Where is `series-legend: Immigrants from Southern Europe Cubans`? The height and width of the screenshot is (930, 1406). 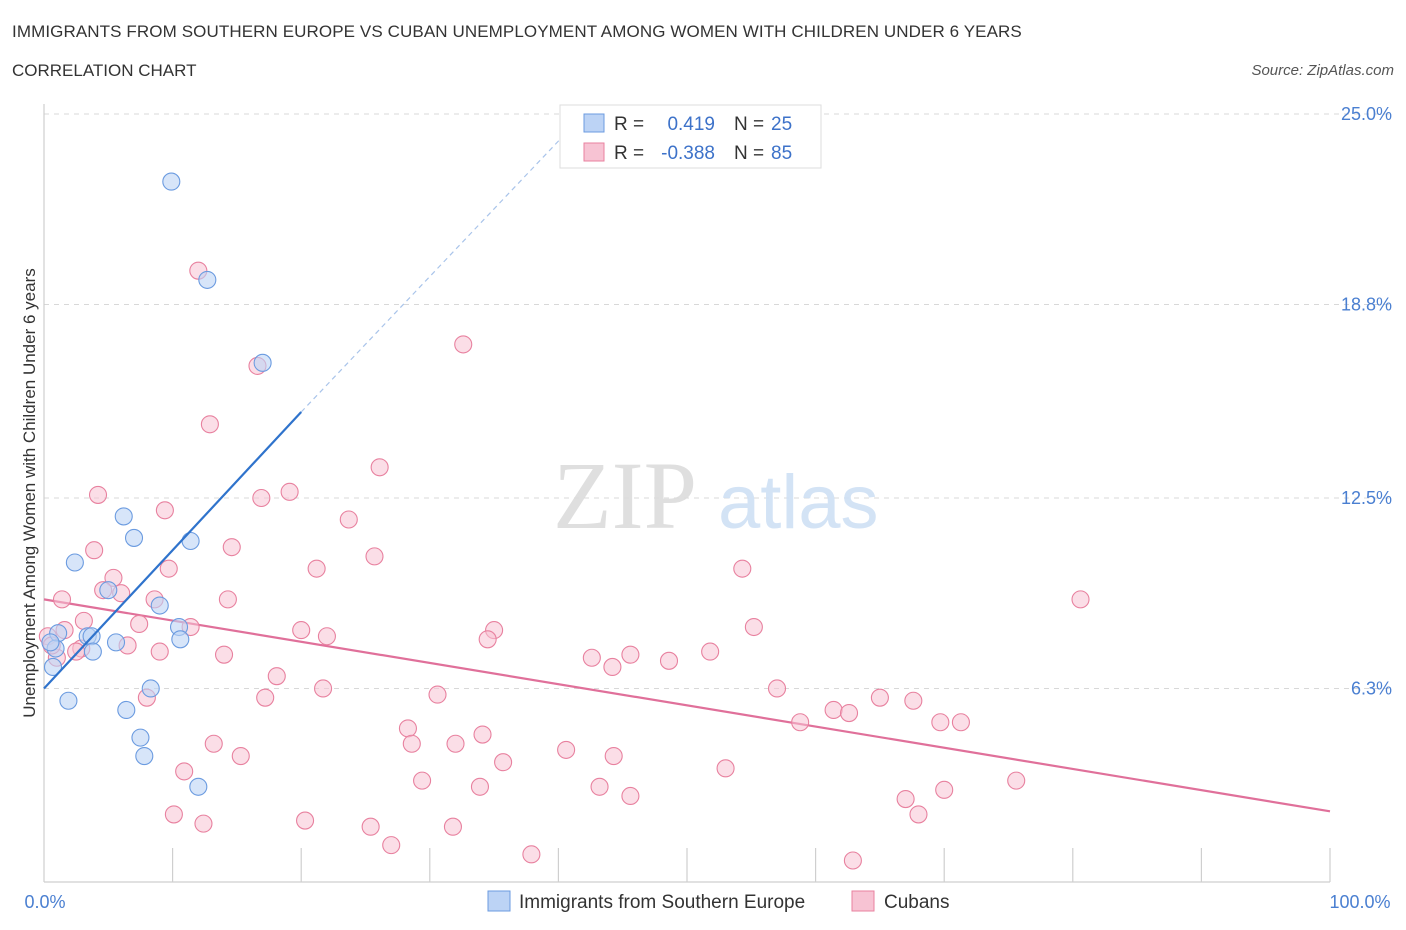 series-legend: Immigrants from Southern Europe Cubans is located at coordinates (718, 901).